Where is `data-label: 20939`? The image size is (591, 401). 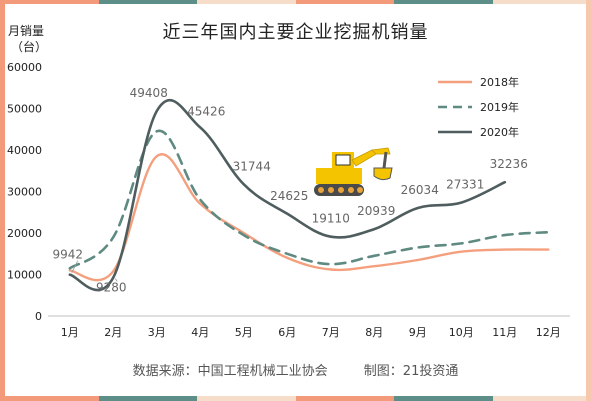 data-label: 20939 is located at coordinates (376, 211).